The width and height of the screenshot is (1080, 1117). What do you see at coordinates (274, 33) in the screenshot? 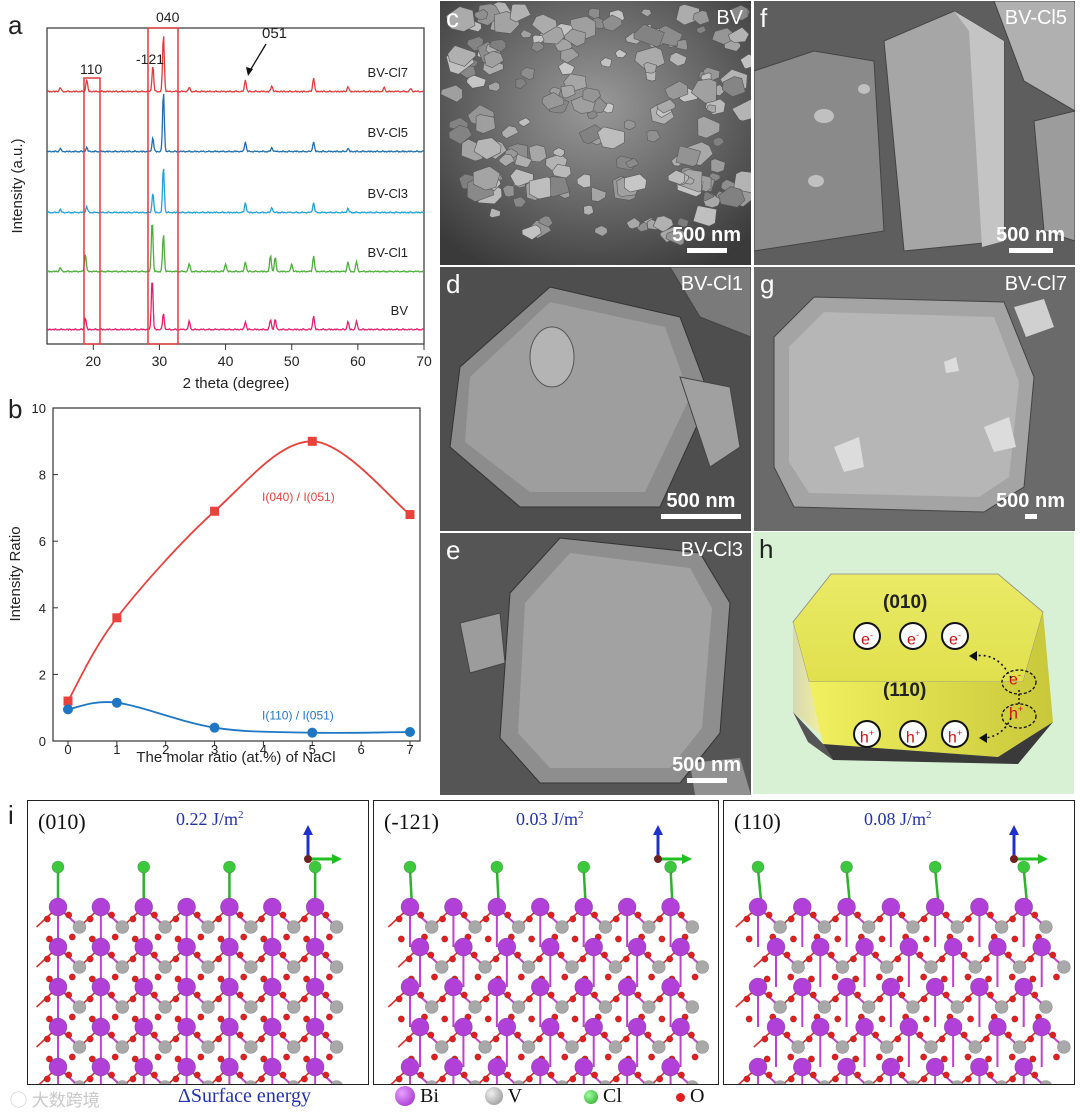
I see `annot-051: 051` at bounding box center [274, 33].